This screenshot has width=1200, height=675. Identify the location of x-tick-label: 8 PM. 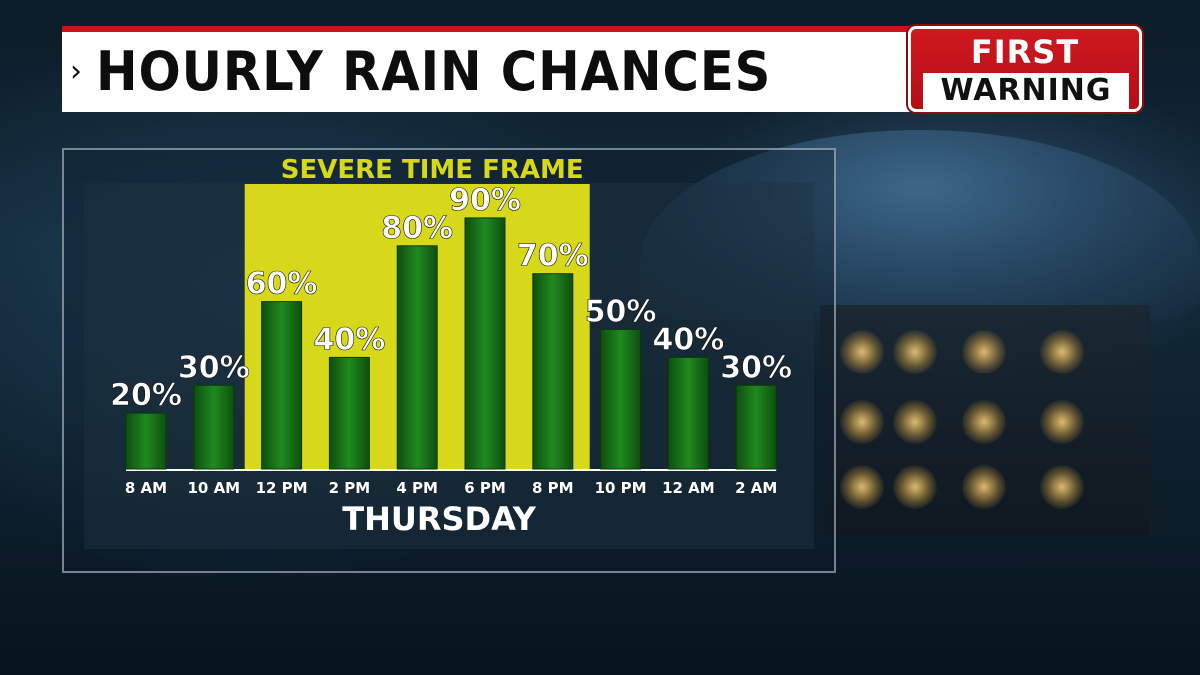
(553, 488).